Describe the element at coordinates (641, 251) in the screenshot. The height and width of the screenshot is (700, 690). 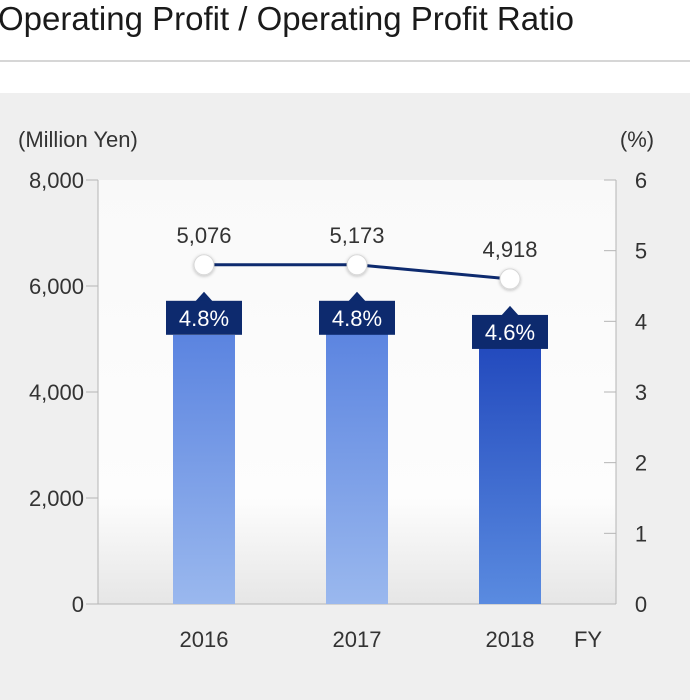
I see `right-axis-tick-label: 5` at that location.